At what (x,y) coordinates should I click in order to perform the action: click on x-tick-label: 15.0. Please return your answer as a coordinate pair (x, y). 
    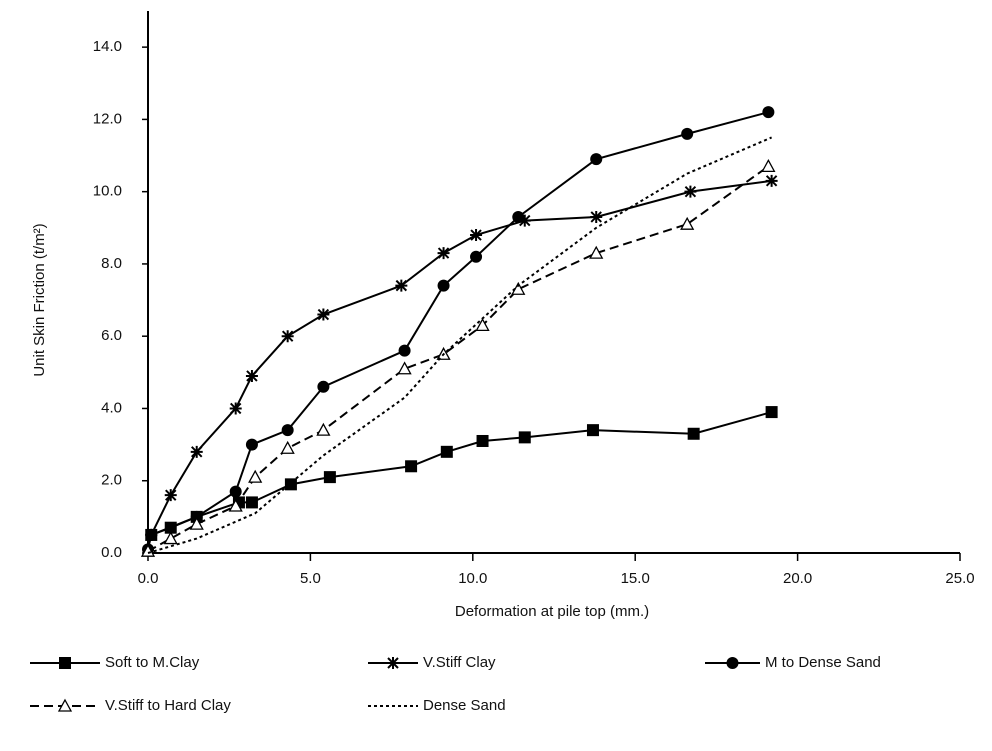
    Looking at the image, I should click on (635, 578).